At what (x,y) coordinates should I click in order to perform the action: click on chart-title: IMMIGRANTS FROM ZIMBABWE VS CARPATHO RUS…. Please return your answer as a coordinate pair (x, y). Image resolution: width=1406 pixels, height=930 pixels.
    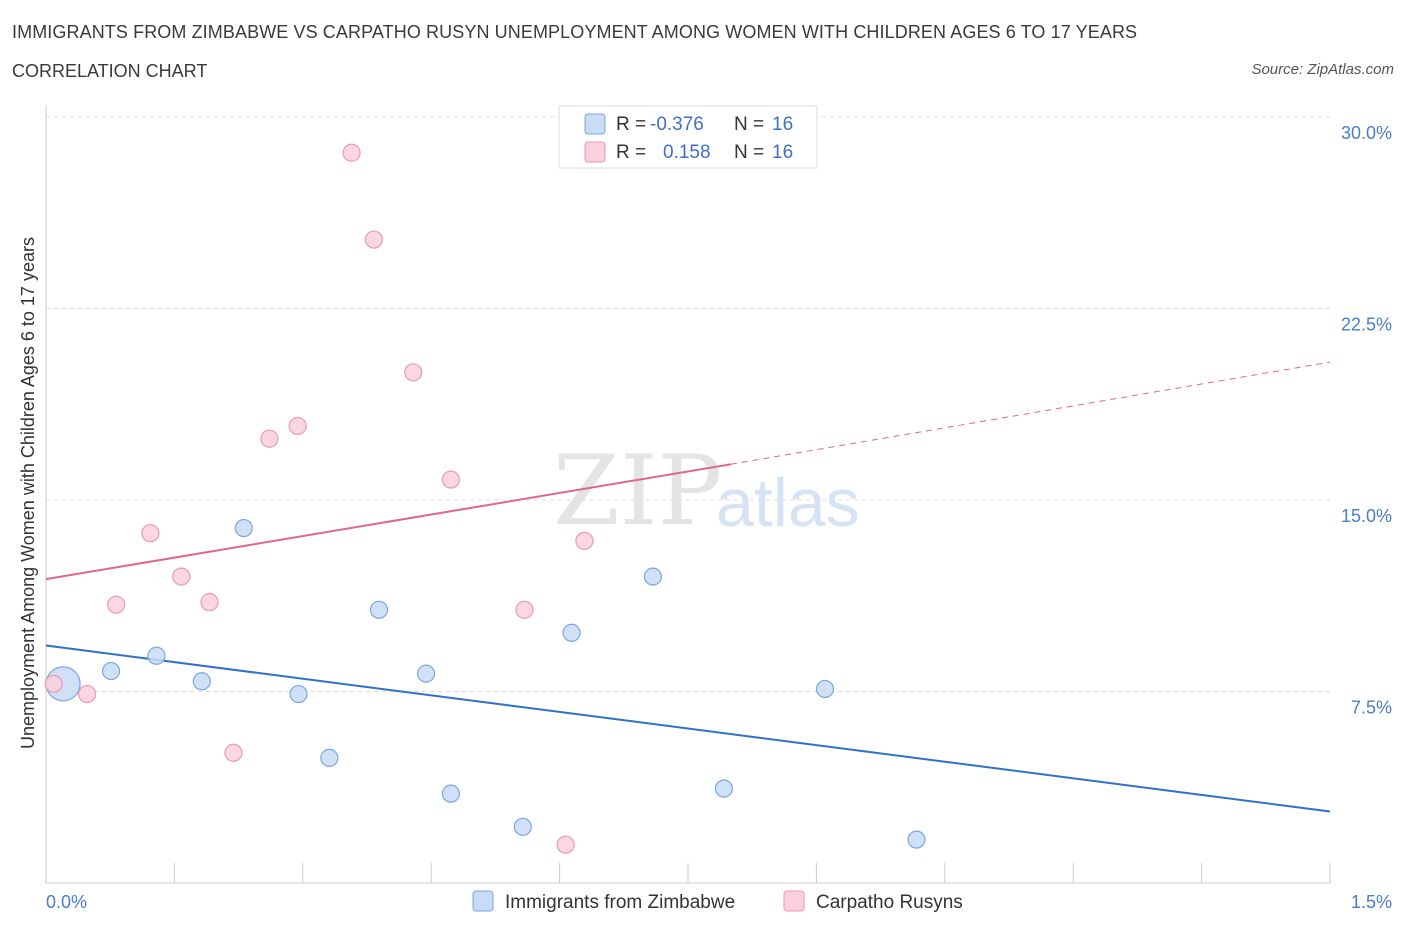
    Looking at the image, I should click on (575, 32).